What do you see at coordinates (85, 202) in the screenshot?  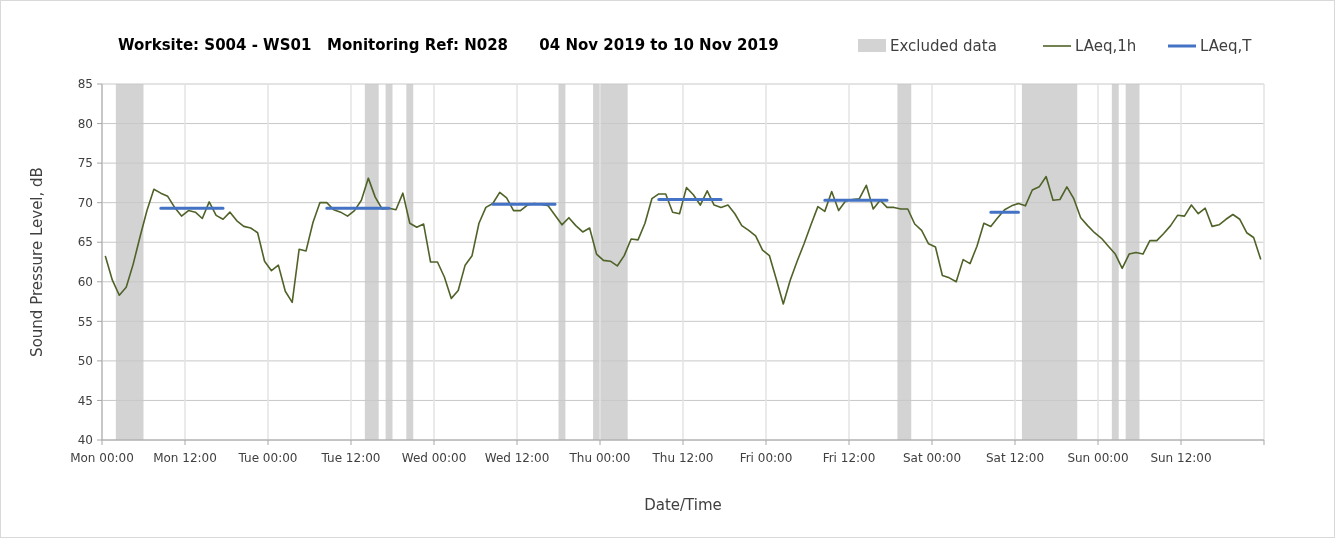 I see `y-tick-label: 70` at bounding box center [85, 202].